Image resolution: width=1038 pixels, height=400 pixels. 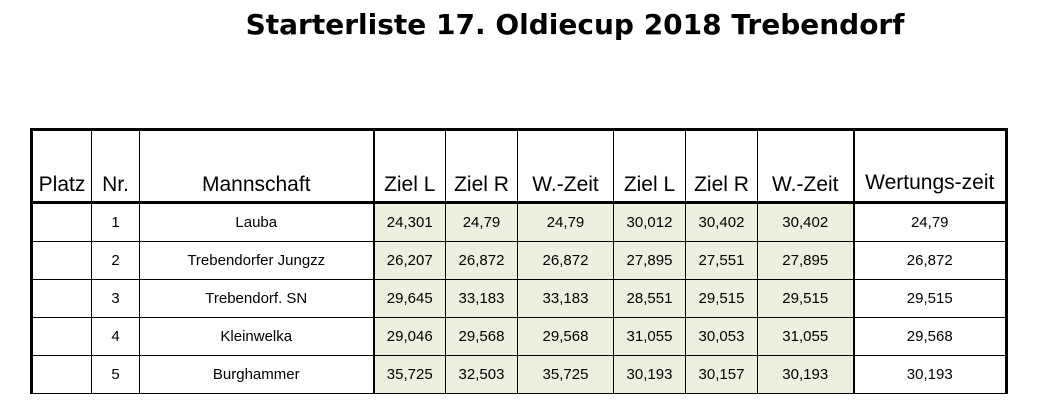 What do you see at coordinates (721, 336) in the screenshot?
I see `cell-ziel-r-2: 30,053` at bounding box center [721, 336].